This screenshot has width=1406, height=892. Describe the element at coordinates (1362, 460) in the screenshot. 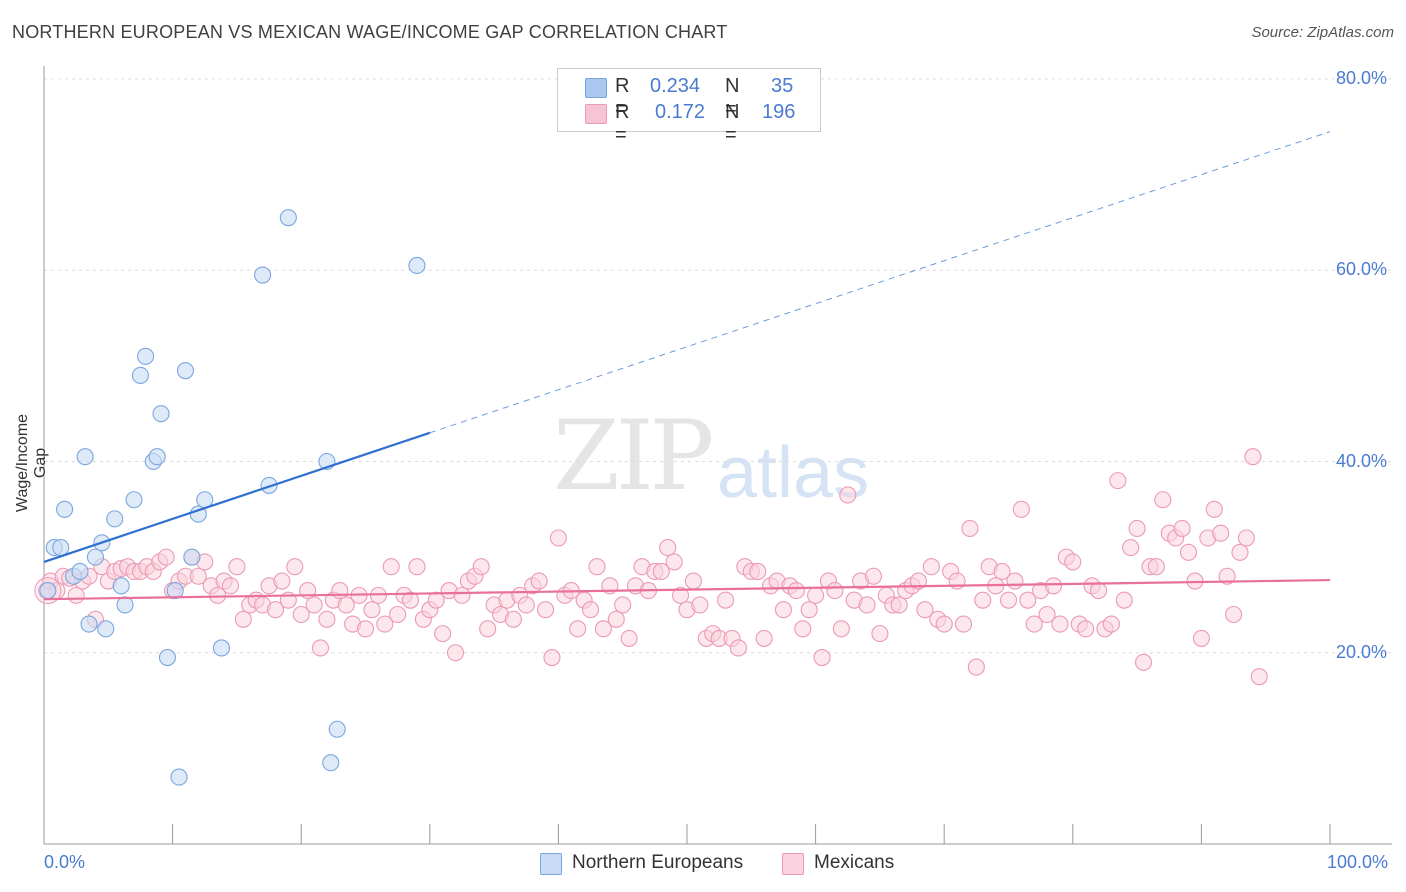

I see `y-tick-label: 40.0%` at that location.